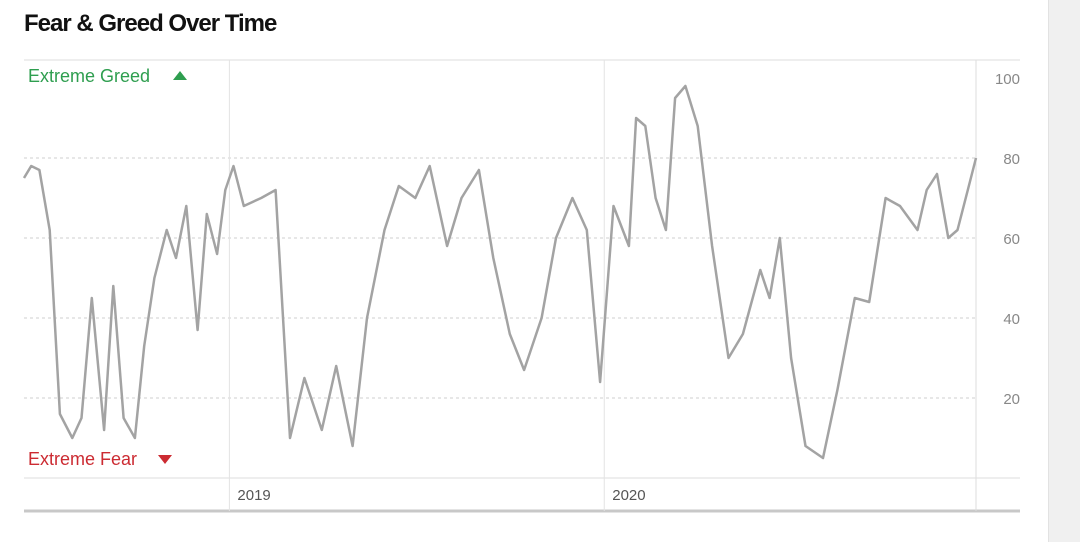  What do you see at coordinates (1011, 319) in the screenshot?
I see `y-tick-label: 40` at bounding box center [1011, 319].